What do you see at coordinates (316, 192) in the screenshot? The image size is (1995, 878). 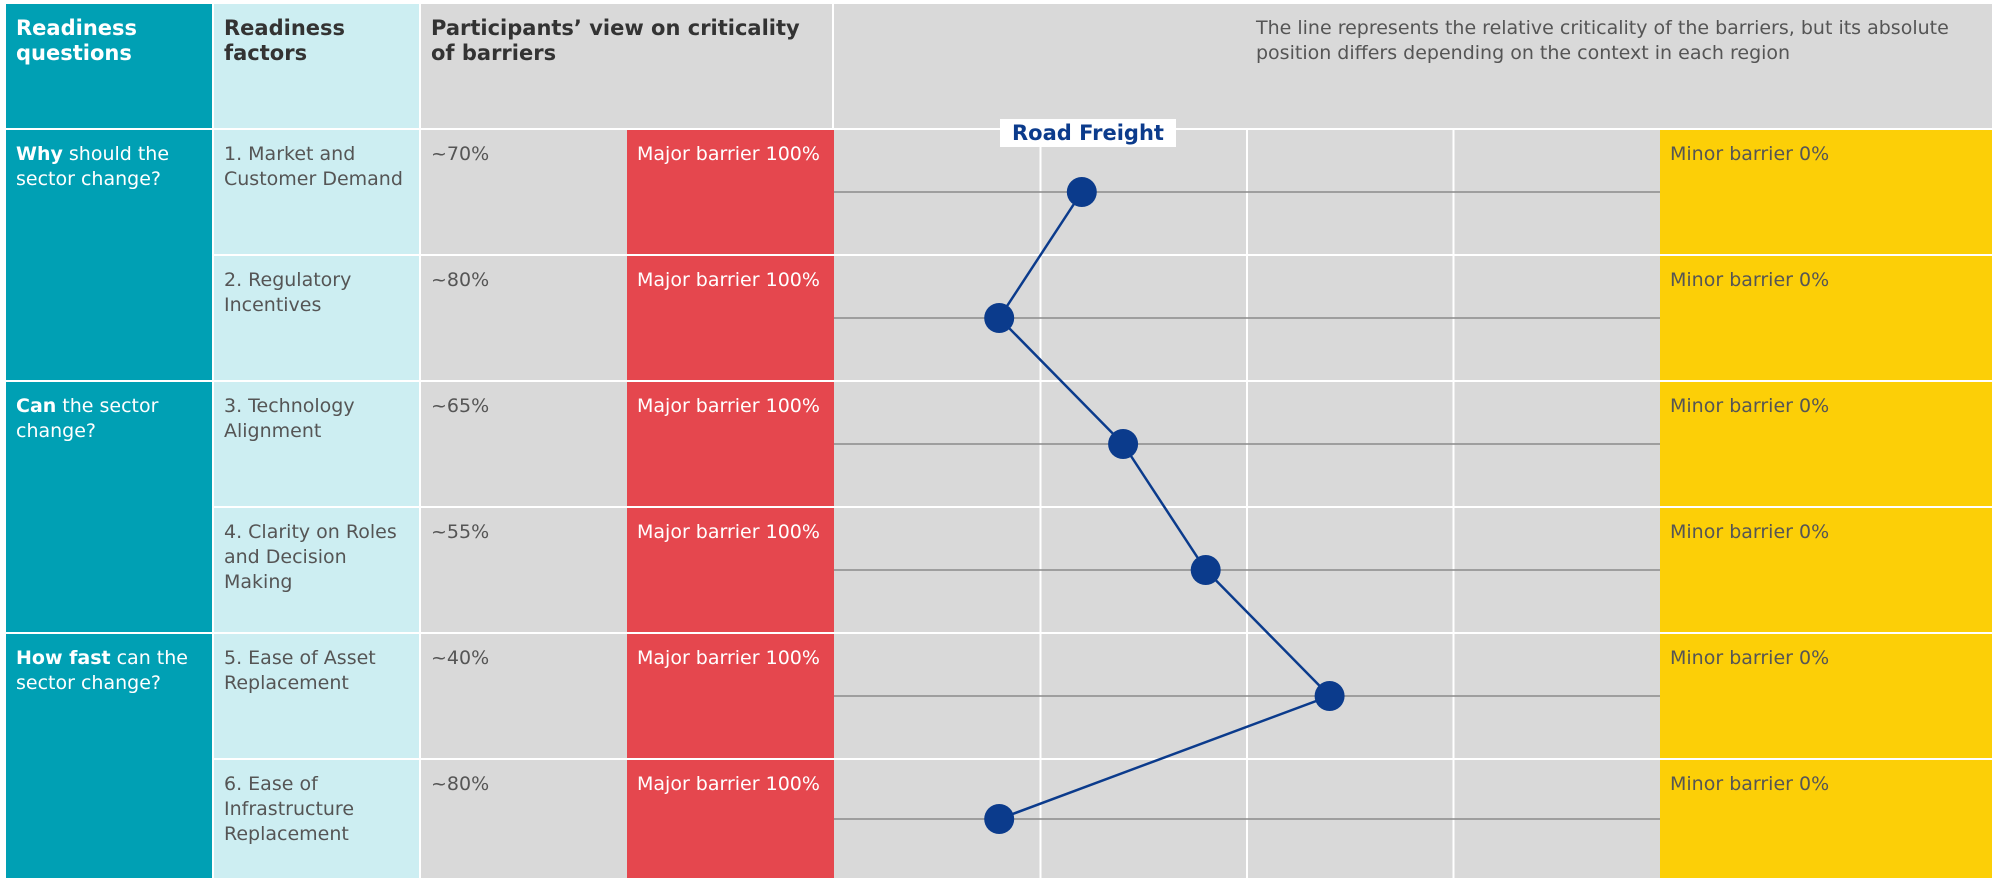 I see `factor-cell: 1. Market and Customer Demand` at bounding box center [316, 192].